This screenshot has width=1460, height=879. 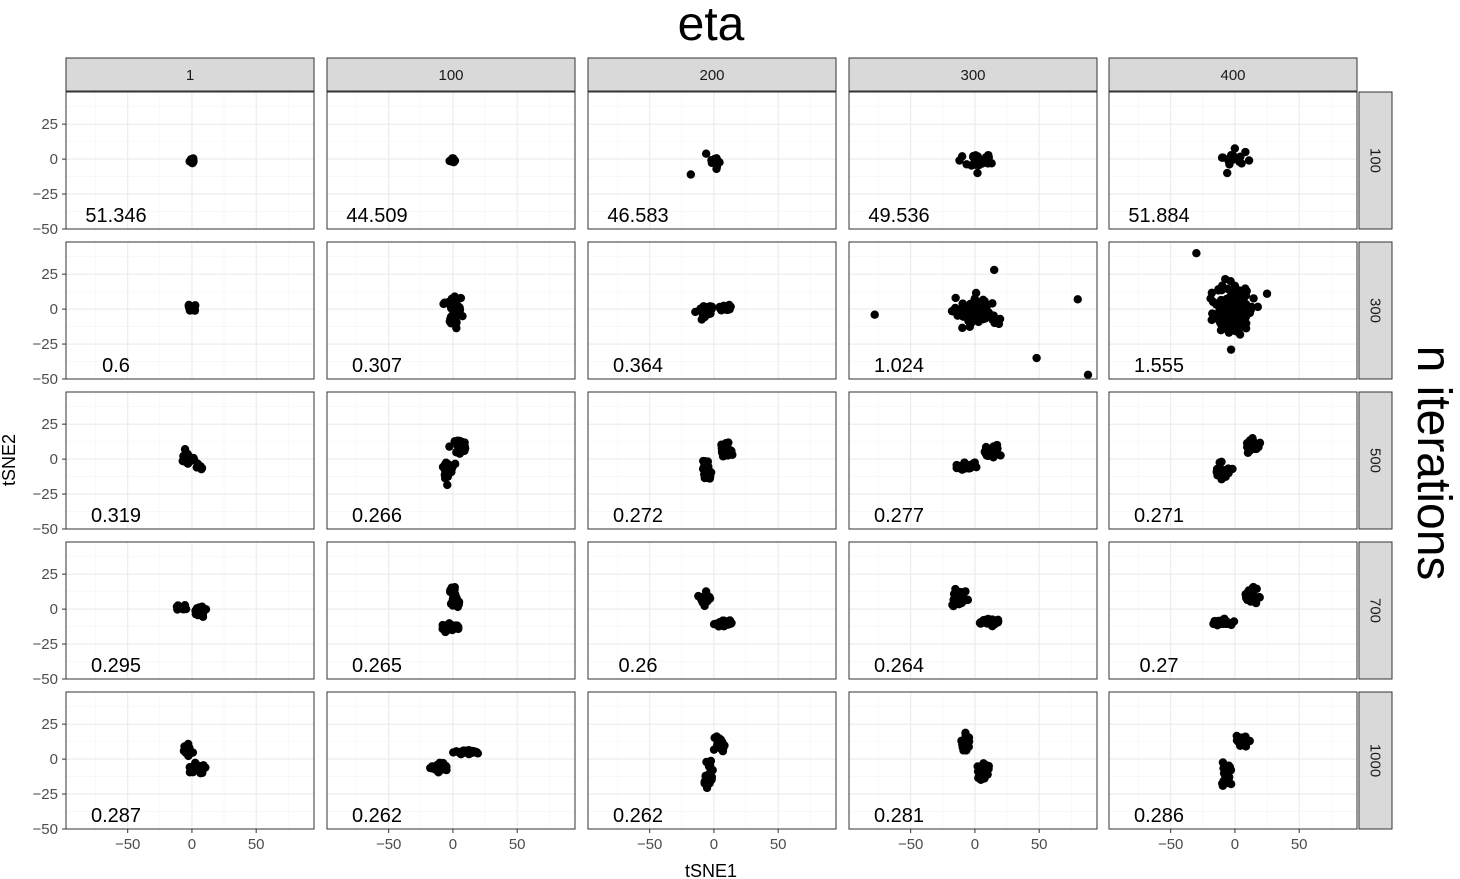 I want to click on facet-panel: 0.265, so click(x=451, y=610).